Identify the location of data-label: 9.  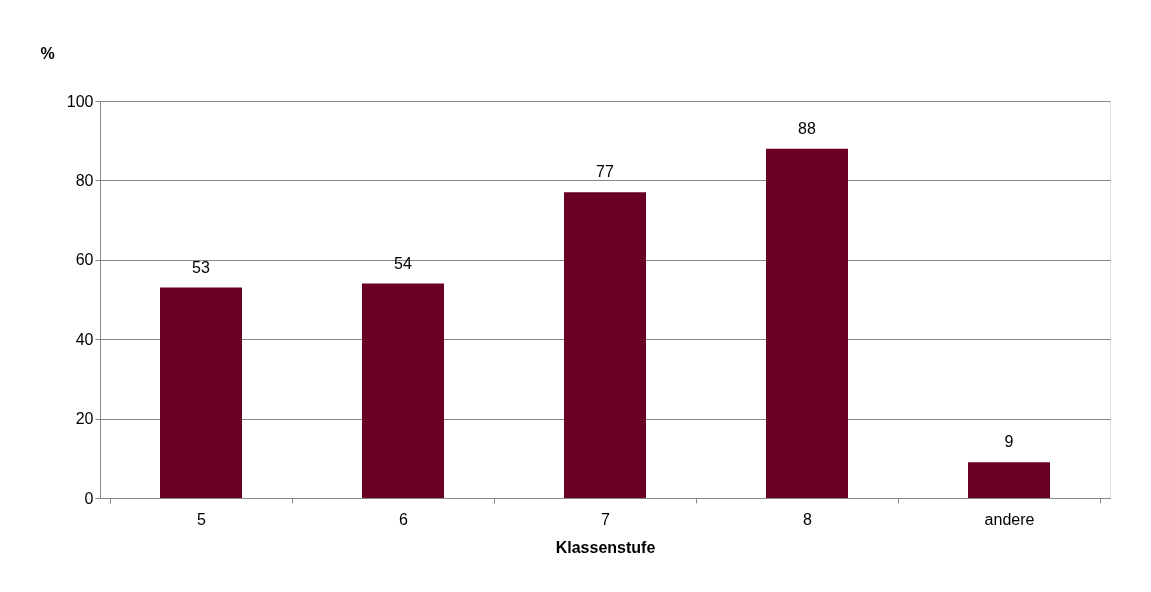
(1009, 442).